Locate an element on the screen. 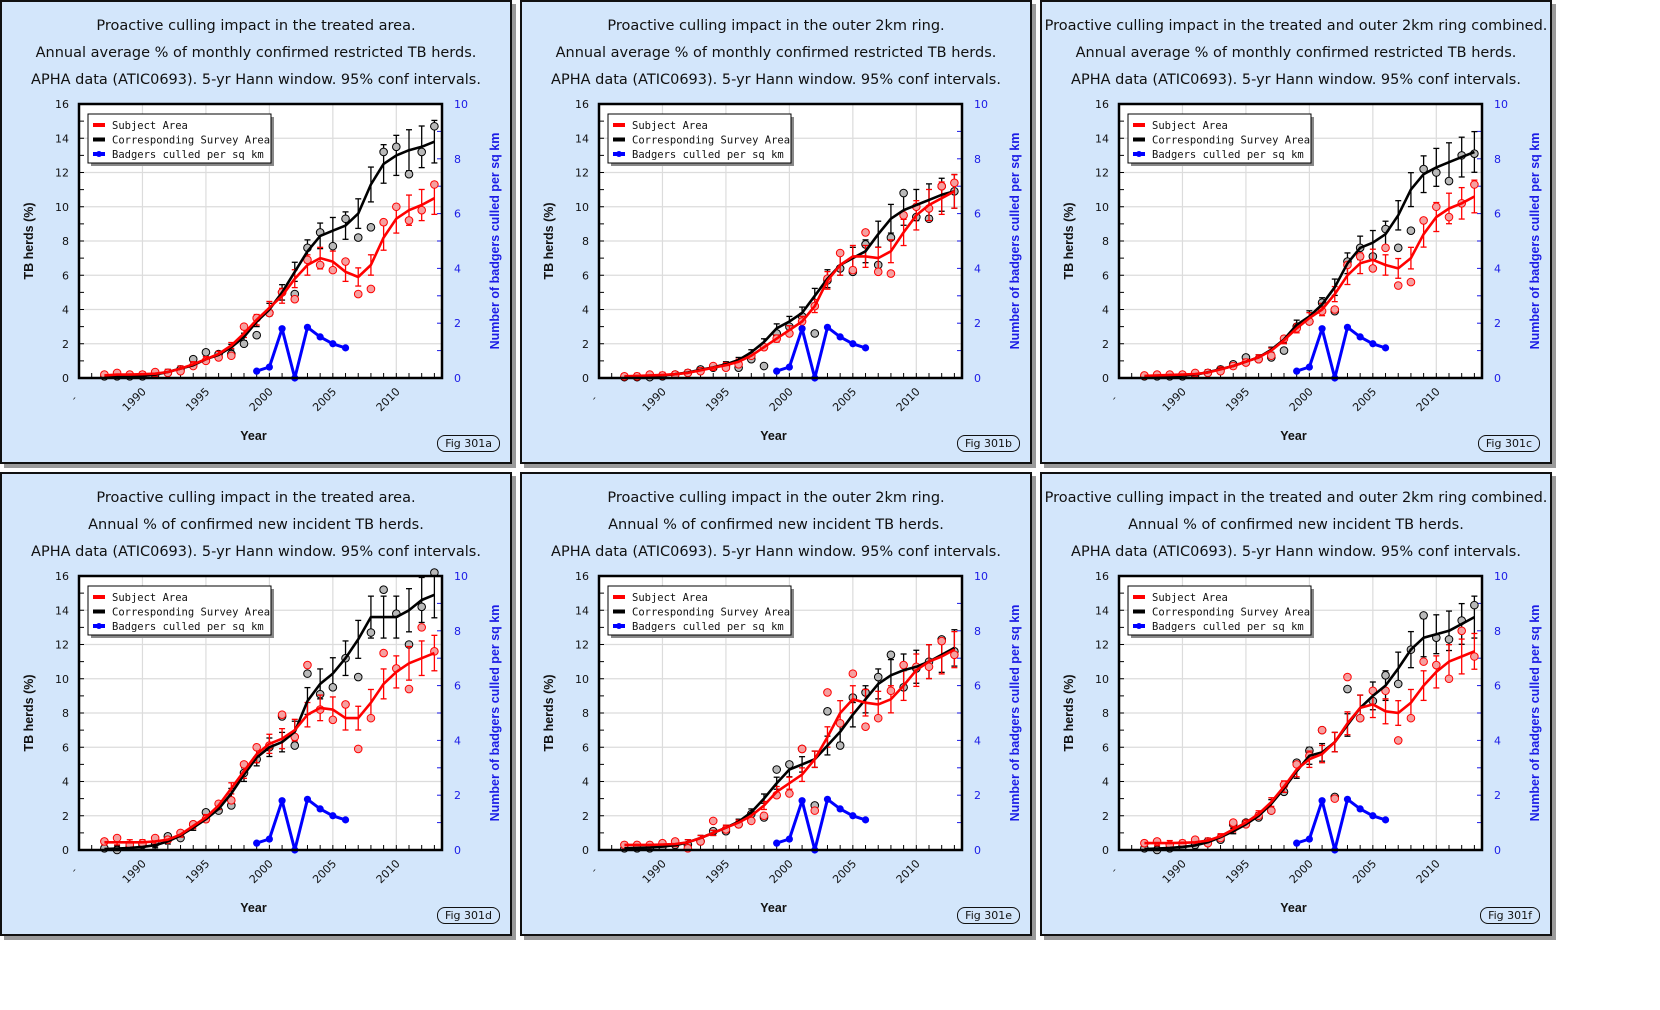 The image size is (1660, 1010). y2-tick-label: 2 is located at coordinates (1497, 323).